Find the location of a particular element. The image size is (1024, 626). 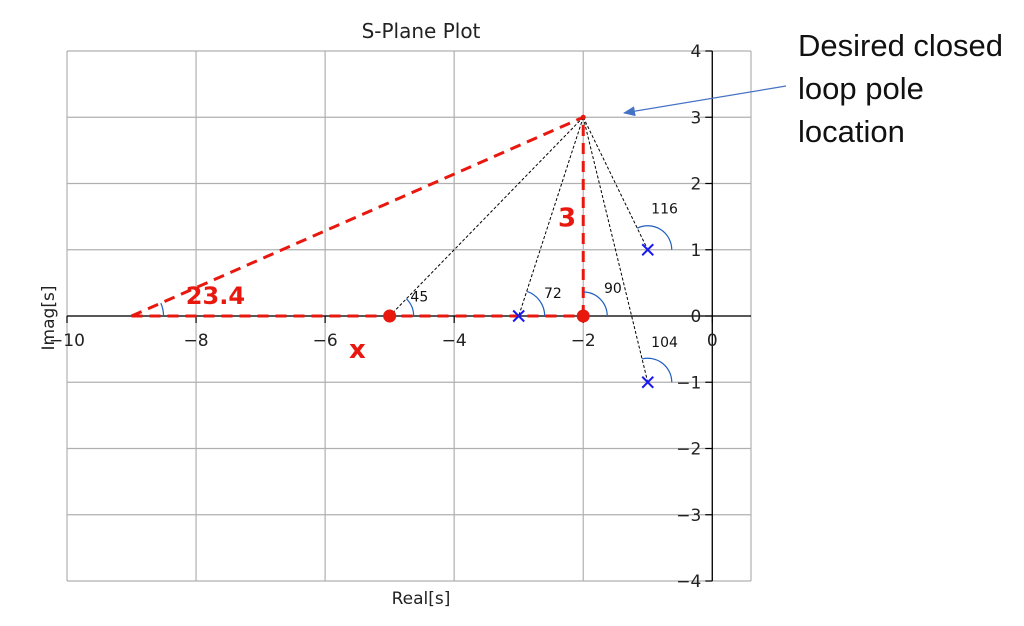

data-marks is located at coordinates (518, 251).